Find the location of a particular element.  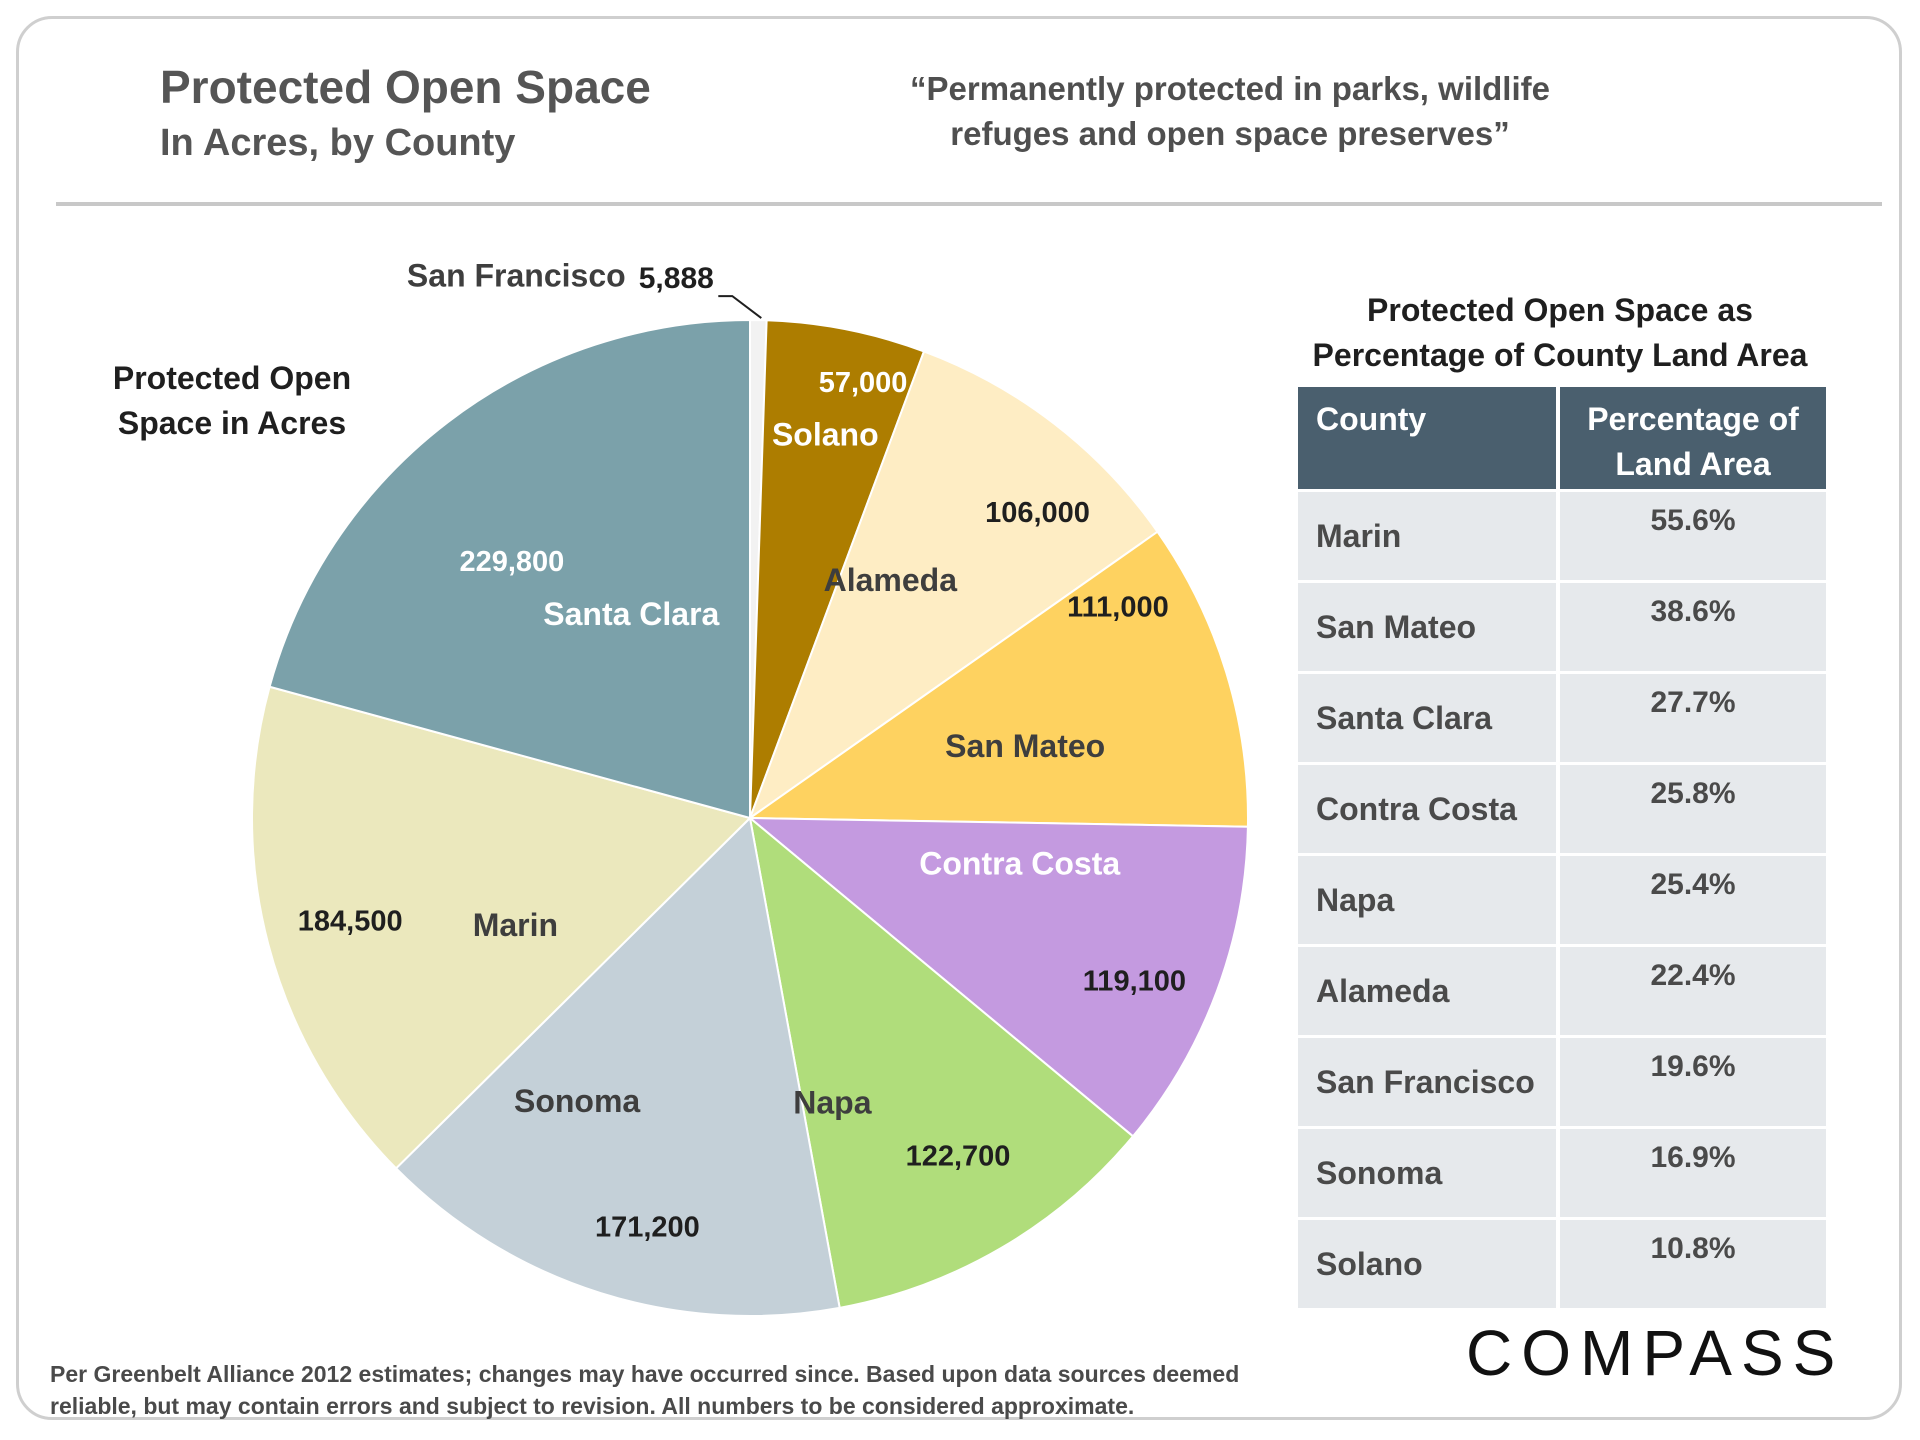

slice-value-san-mateo: 111,000 is located at coordinates (1118, 607).